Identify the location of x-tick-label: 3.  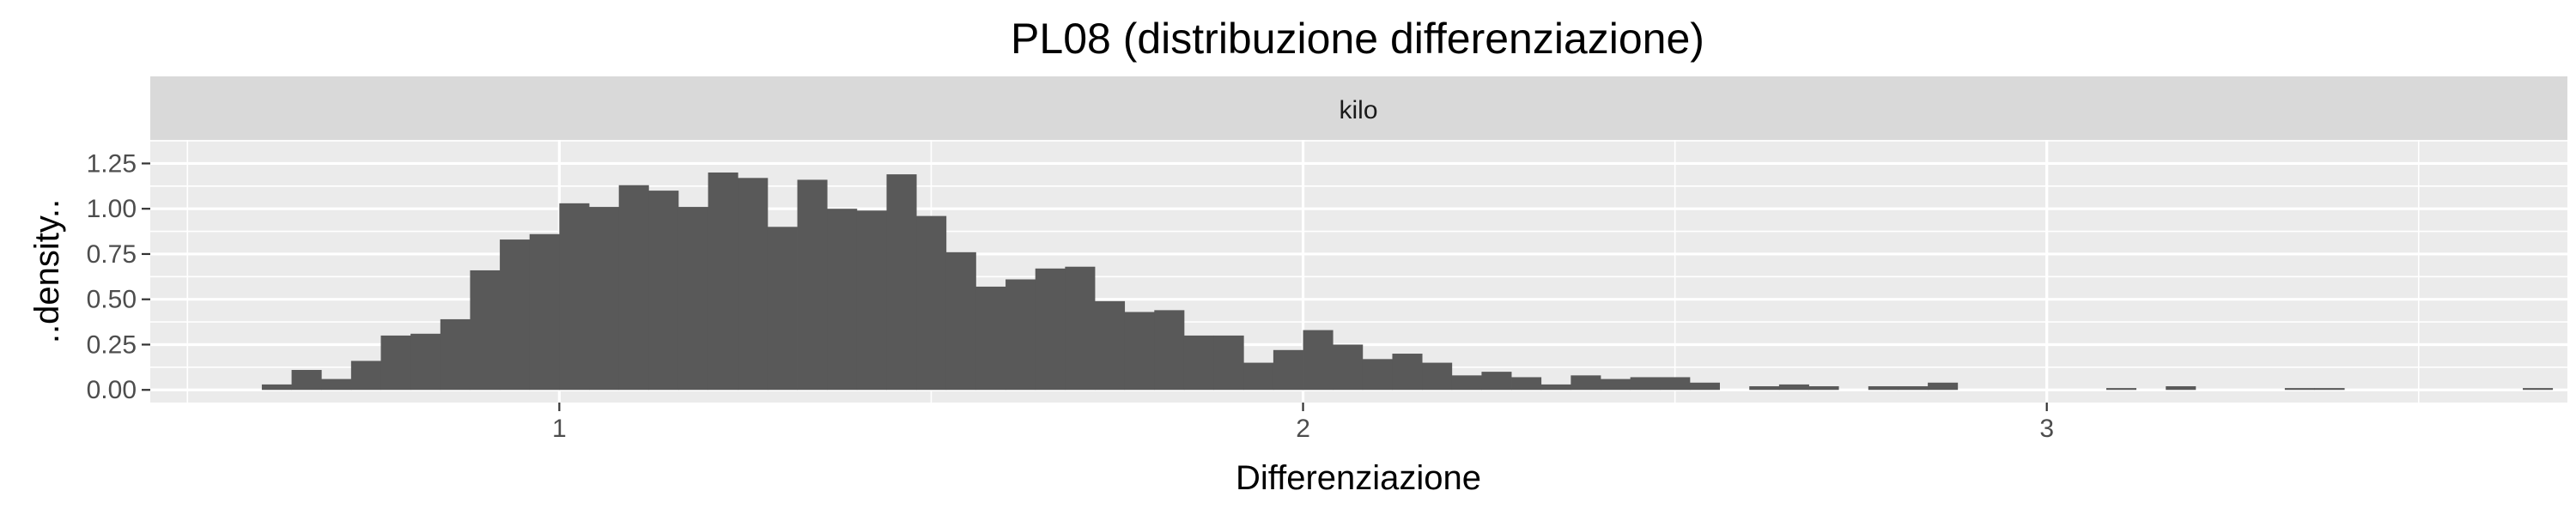
(2047, 429).